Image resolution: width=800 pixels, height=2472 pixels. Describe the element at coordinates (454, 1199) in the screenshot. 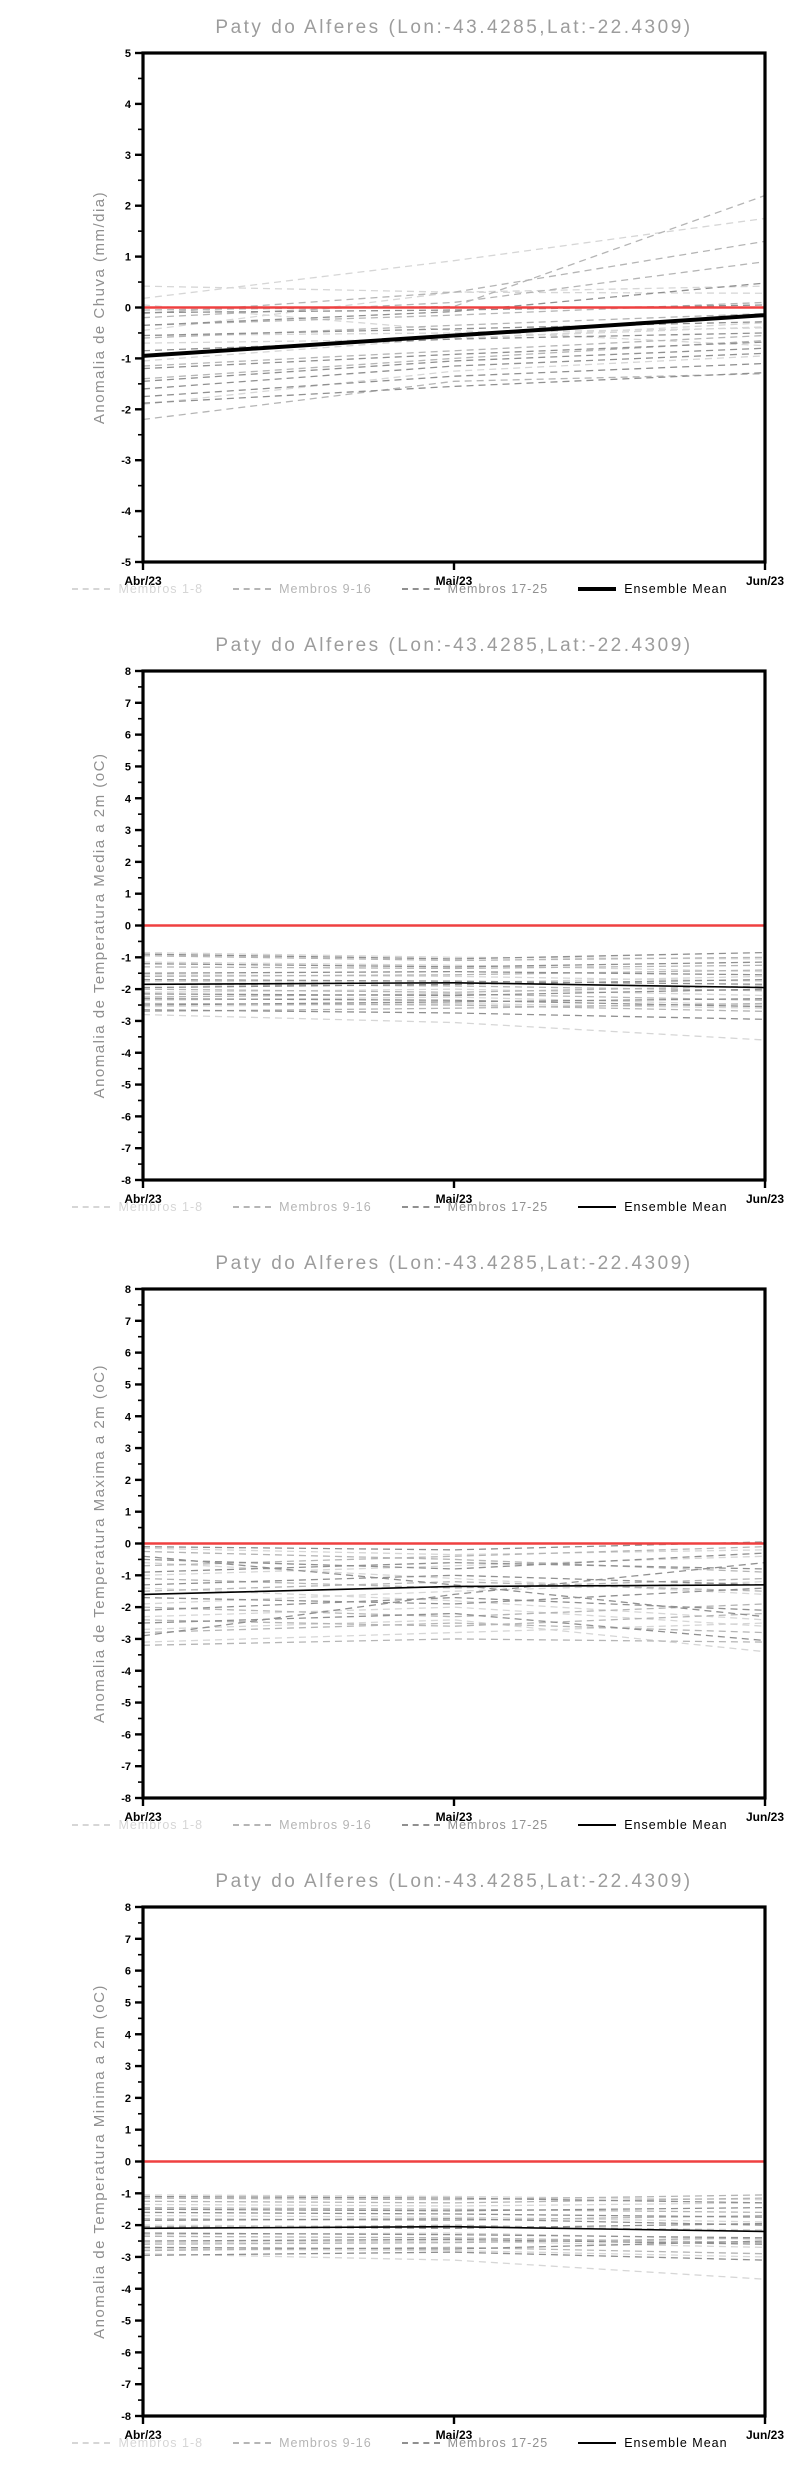

I see `x-tick-label: Mai/23` at that location.